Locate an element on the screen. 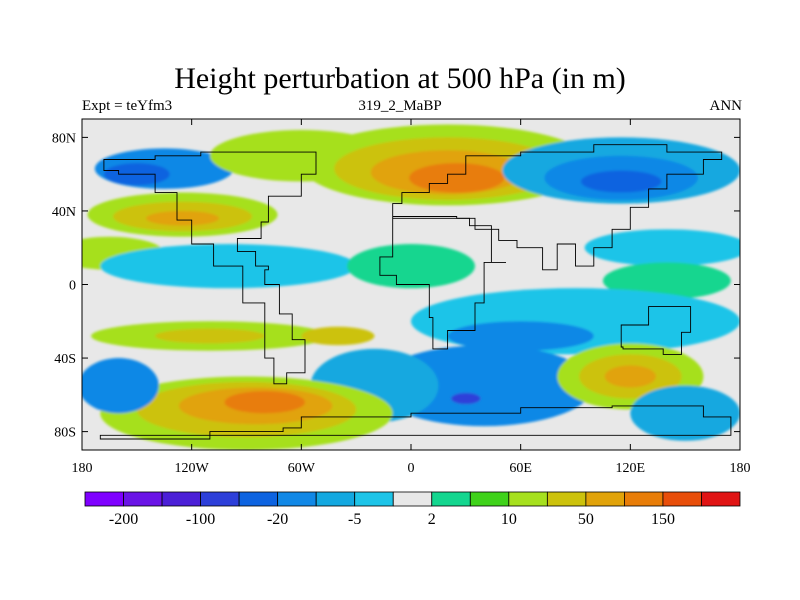 Image resolution: width=800 pixels, height=600 pixels. colorbar-label-0: -200 is located at coordinates (123, 519).